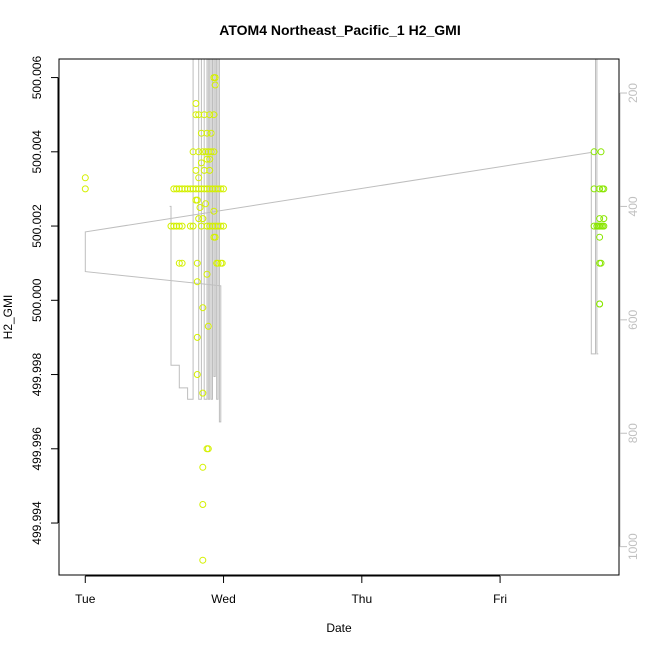 This screenshot has height=650, width=650. I want to click on x-tick-label: Thu, so click(361, 599).